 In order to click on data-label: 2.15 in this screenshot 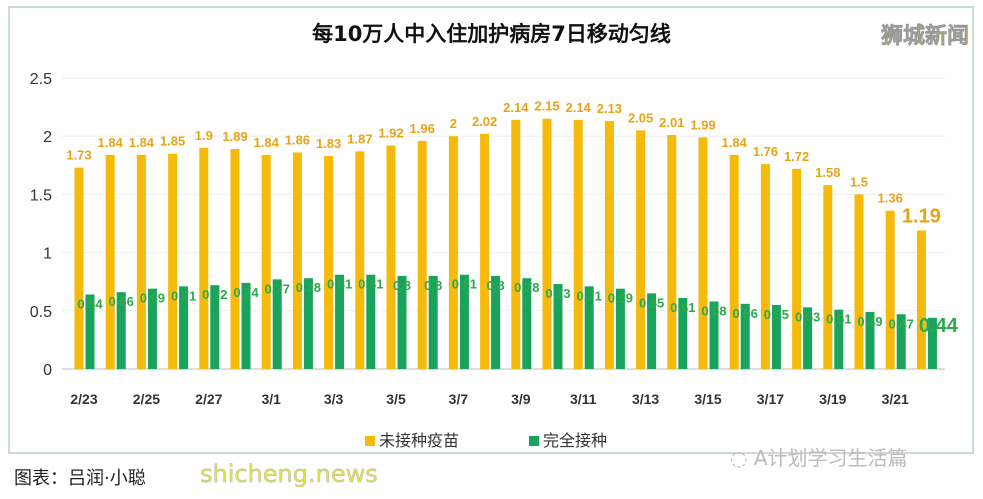, I will do `click(546, 106)`.